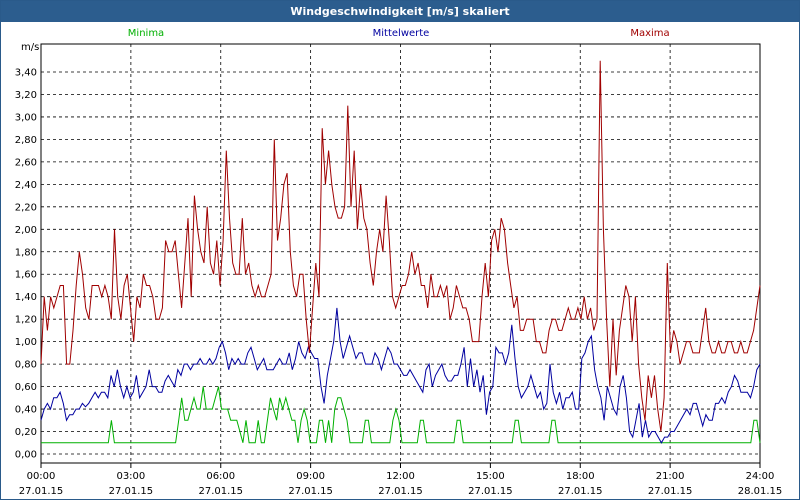 This screenshot has width=800, height=500. Describe the element at coordinates (400, 11) in the screenshot. I see `window-title: Windgeschwindigkeit [m/s] skaliert` at that location.